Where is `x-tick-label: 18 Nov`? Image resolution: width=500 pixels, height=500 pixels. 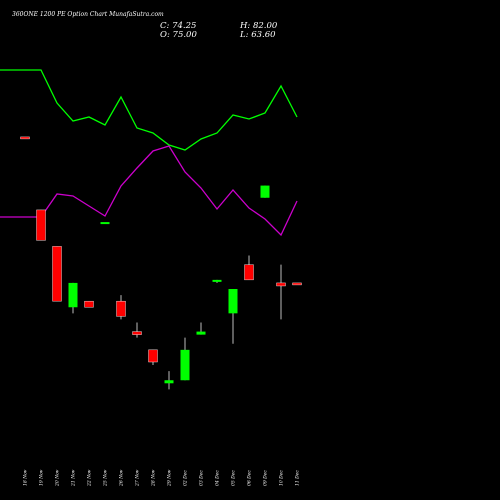 x-tick-label: 18 Nov is located at coordinates (26, 477).